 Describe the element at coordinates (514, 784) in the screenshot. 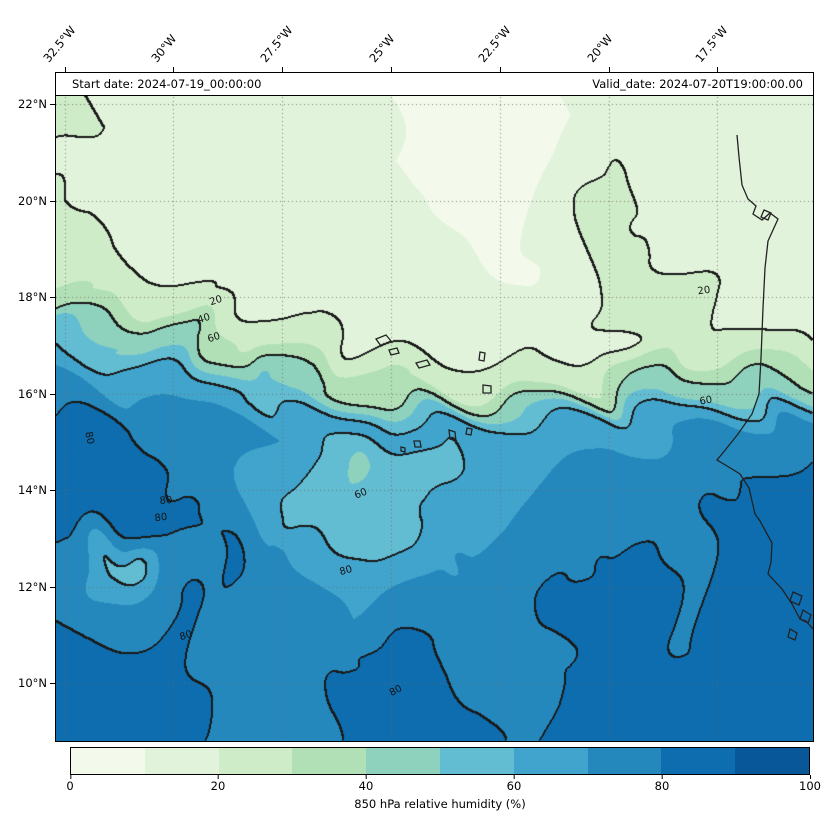

I see `colorbar-tick-label: 60` at that location.